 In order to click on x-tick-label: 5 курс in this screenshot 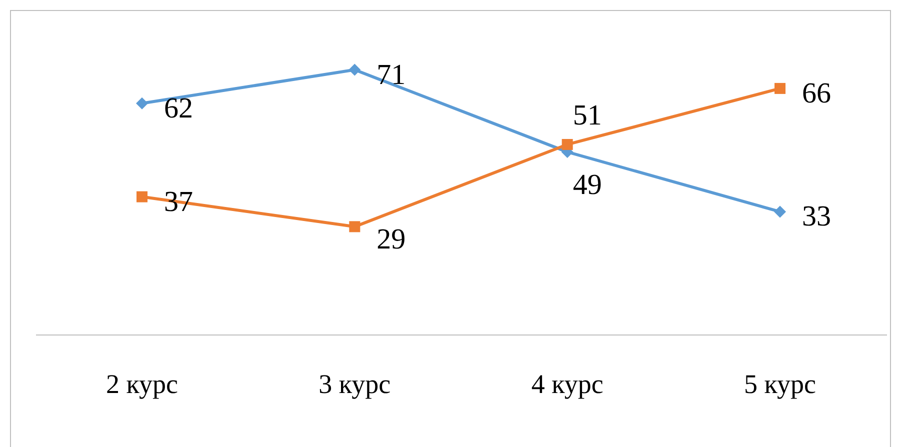, I will do `click(780, 384)`.